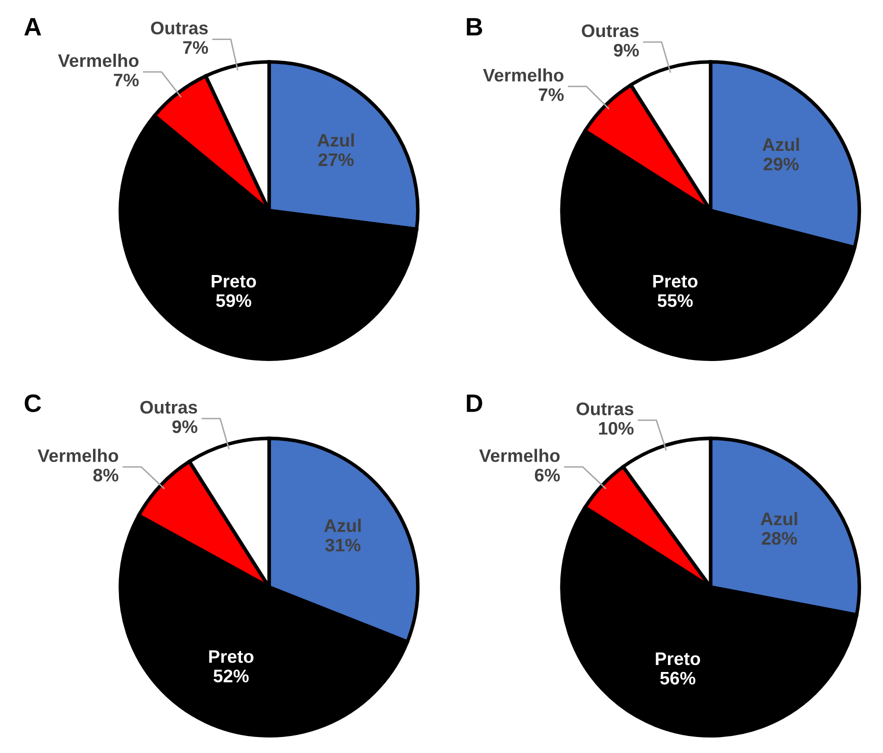 Image resolution: width=883 pixels, height=753 pixels. Describe the element at coordinates (234, 301) in the screenshot. I see `data-label: 59%` at that location.